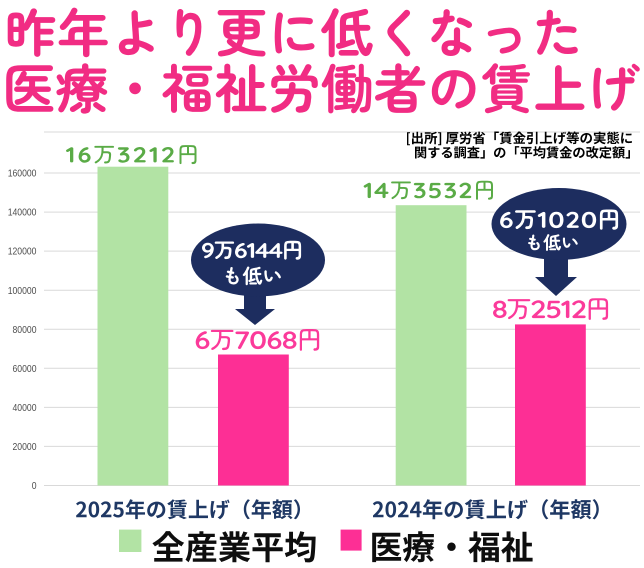  Describe the element at coordinates (22, 252) in the screenshot. I see `svg-text: 120000` at that location.